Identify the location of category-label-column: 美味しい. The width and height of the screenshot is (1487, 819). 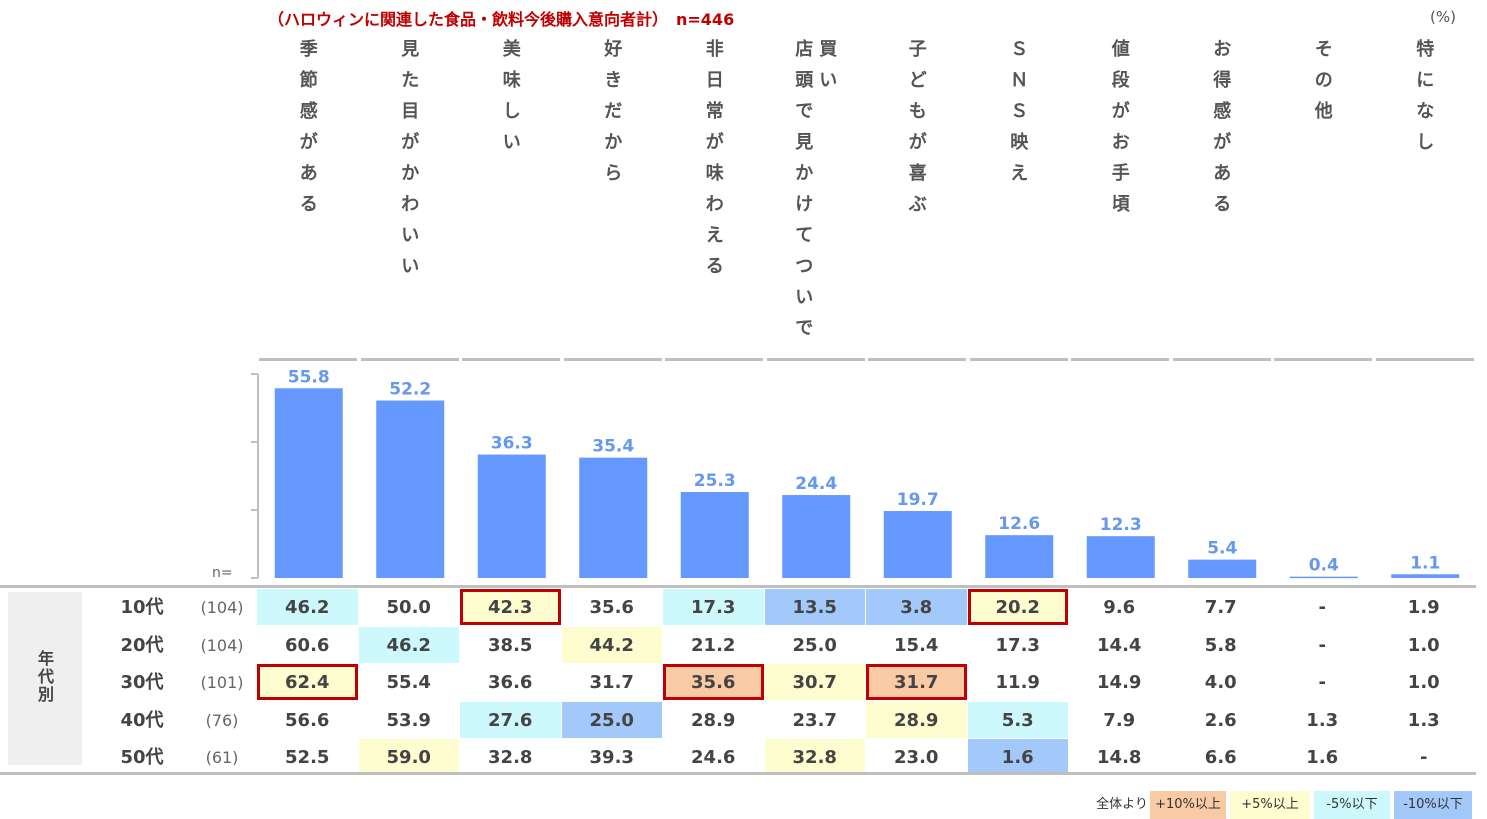
(511, 96).